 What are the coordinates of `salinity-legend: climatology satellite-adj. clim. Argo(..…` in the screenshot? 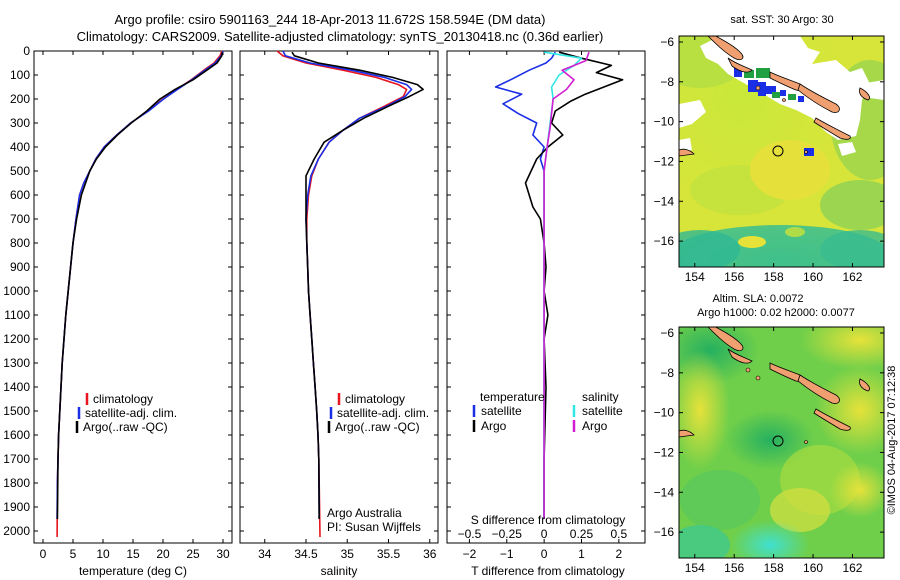 It's located at (378, 413).